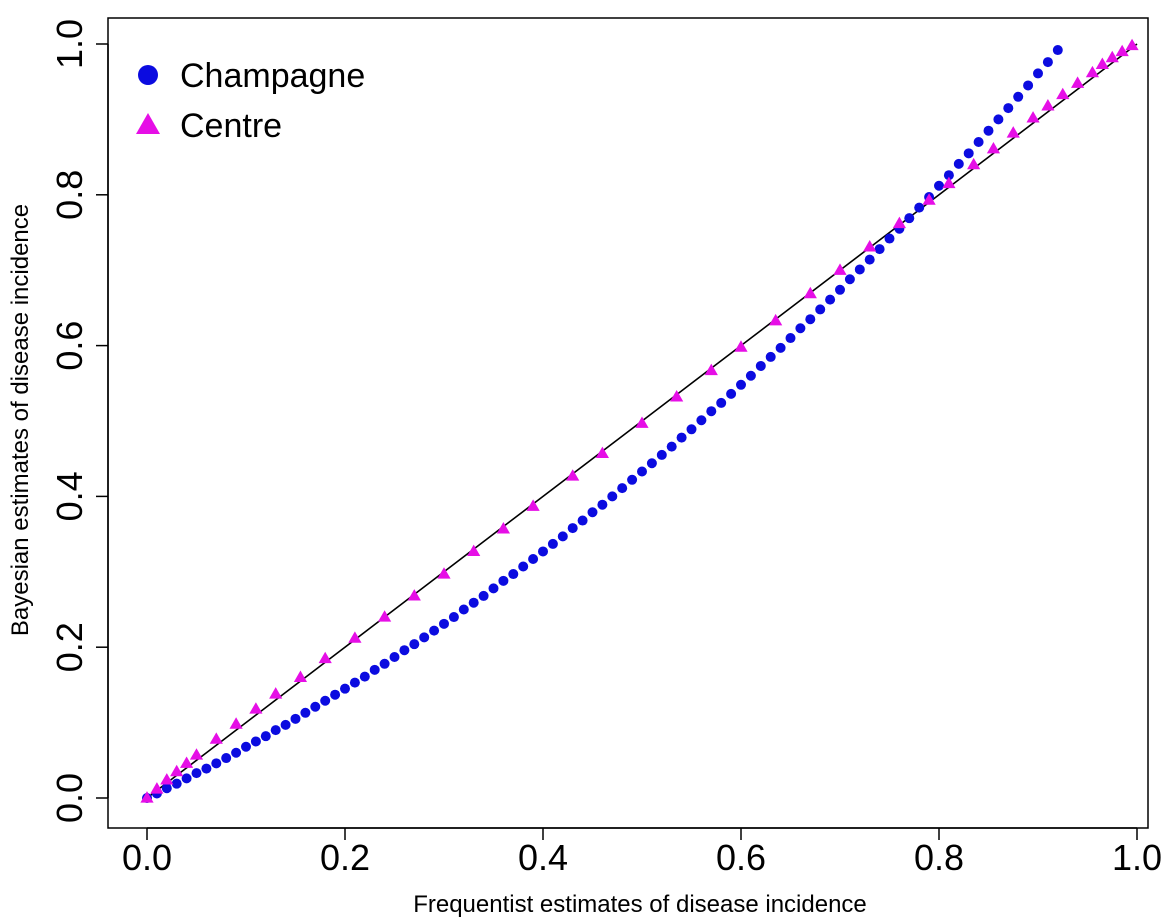 This screenshot has width=1166, height=924. What do you see at coordinates (147, 857) in the screenshot?
I see `x-tick-label: 0.0` at bounding box center [147, 857].